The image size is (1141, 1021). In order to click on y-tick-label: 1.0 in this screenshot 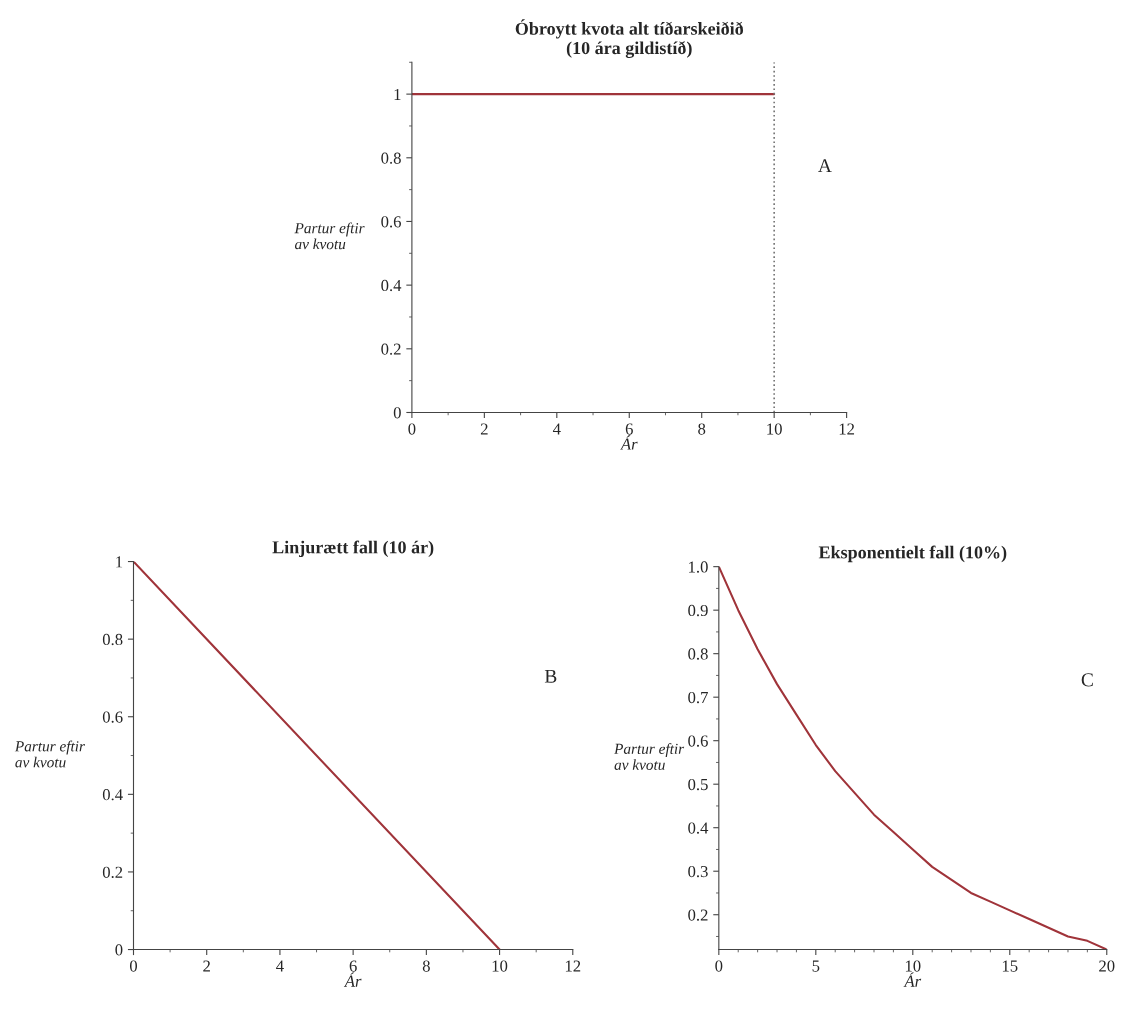, I will do `click(698, 567)`.